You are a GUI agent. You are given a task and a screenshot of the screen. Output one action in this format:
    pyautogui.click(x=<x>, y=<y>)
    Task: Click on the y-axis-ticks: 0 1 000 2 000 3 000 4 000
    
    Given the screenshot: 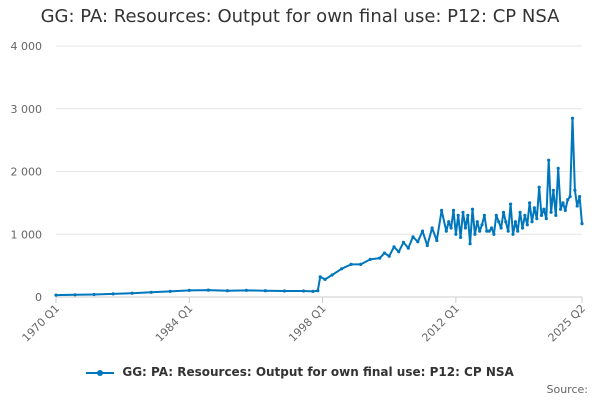 What is the action you would take?
    pyautogui.click(x=27, y=172)
    